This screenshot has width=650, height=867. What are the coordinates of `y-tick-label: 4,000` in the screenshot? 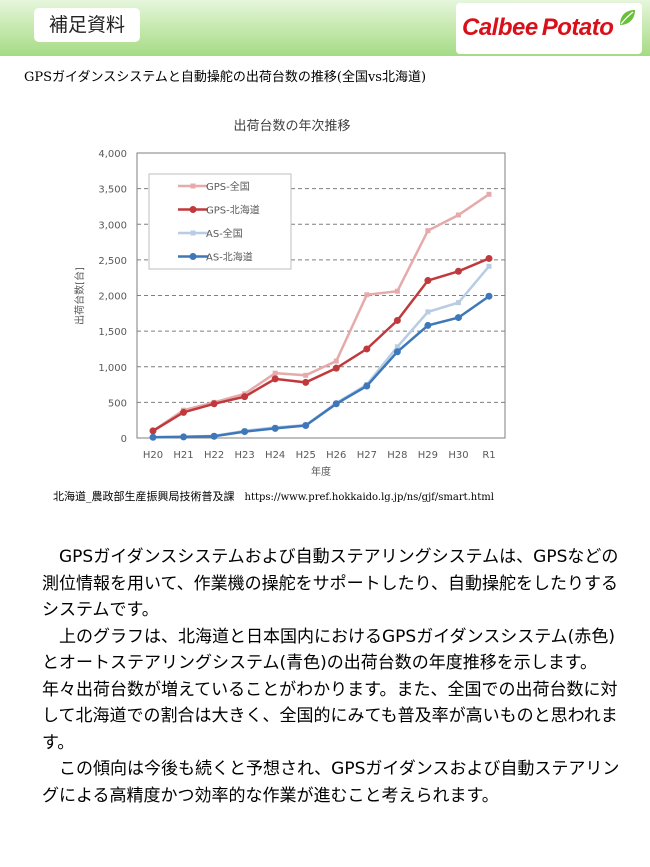 It's located at (112, 154).